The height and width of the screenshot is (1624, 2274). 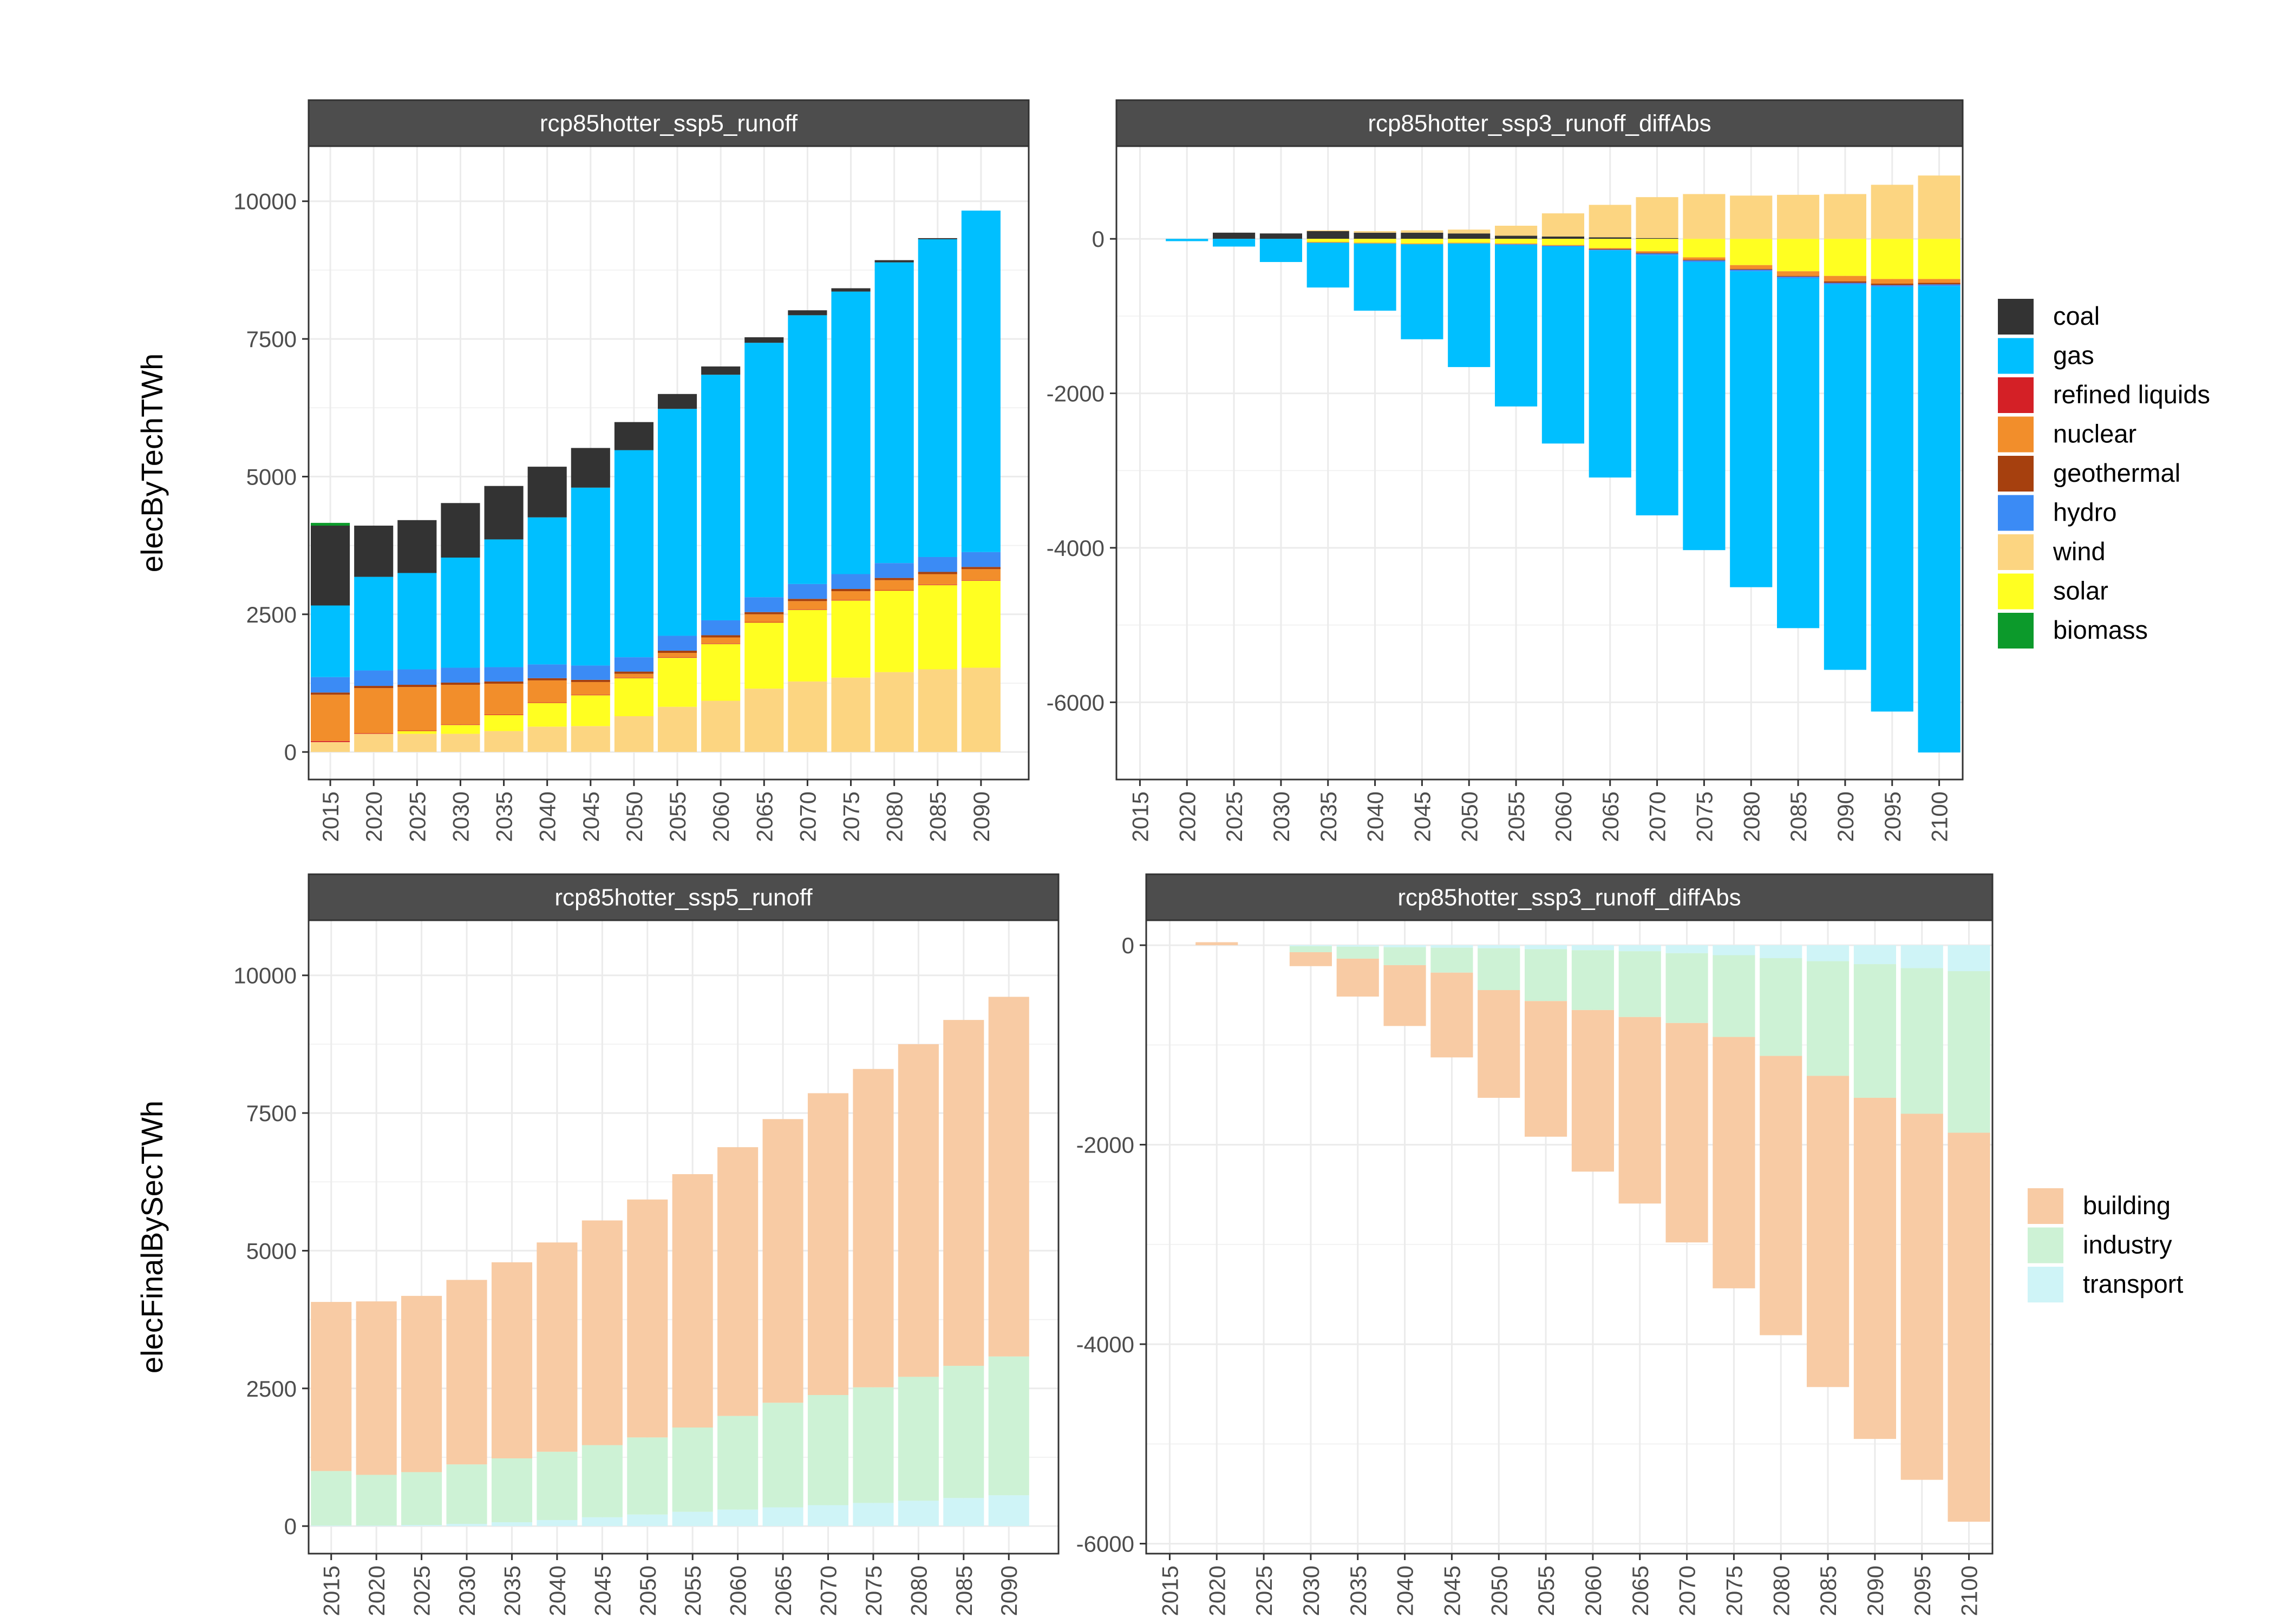 What do you see at coordinates (938, 817) in the screenshot?
I see `x-tick-label: 2085` at bounding box center [938, 817].